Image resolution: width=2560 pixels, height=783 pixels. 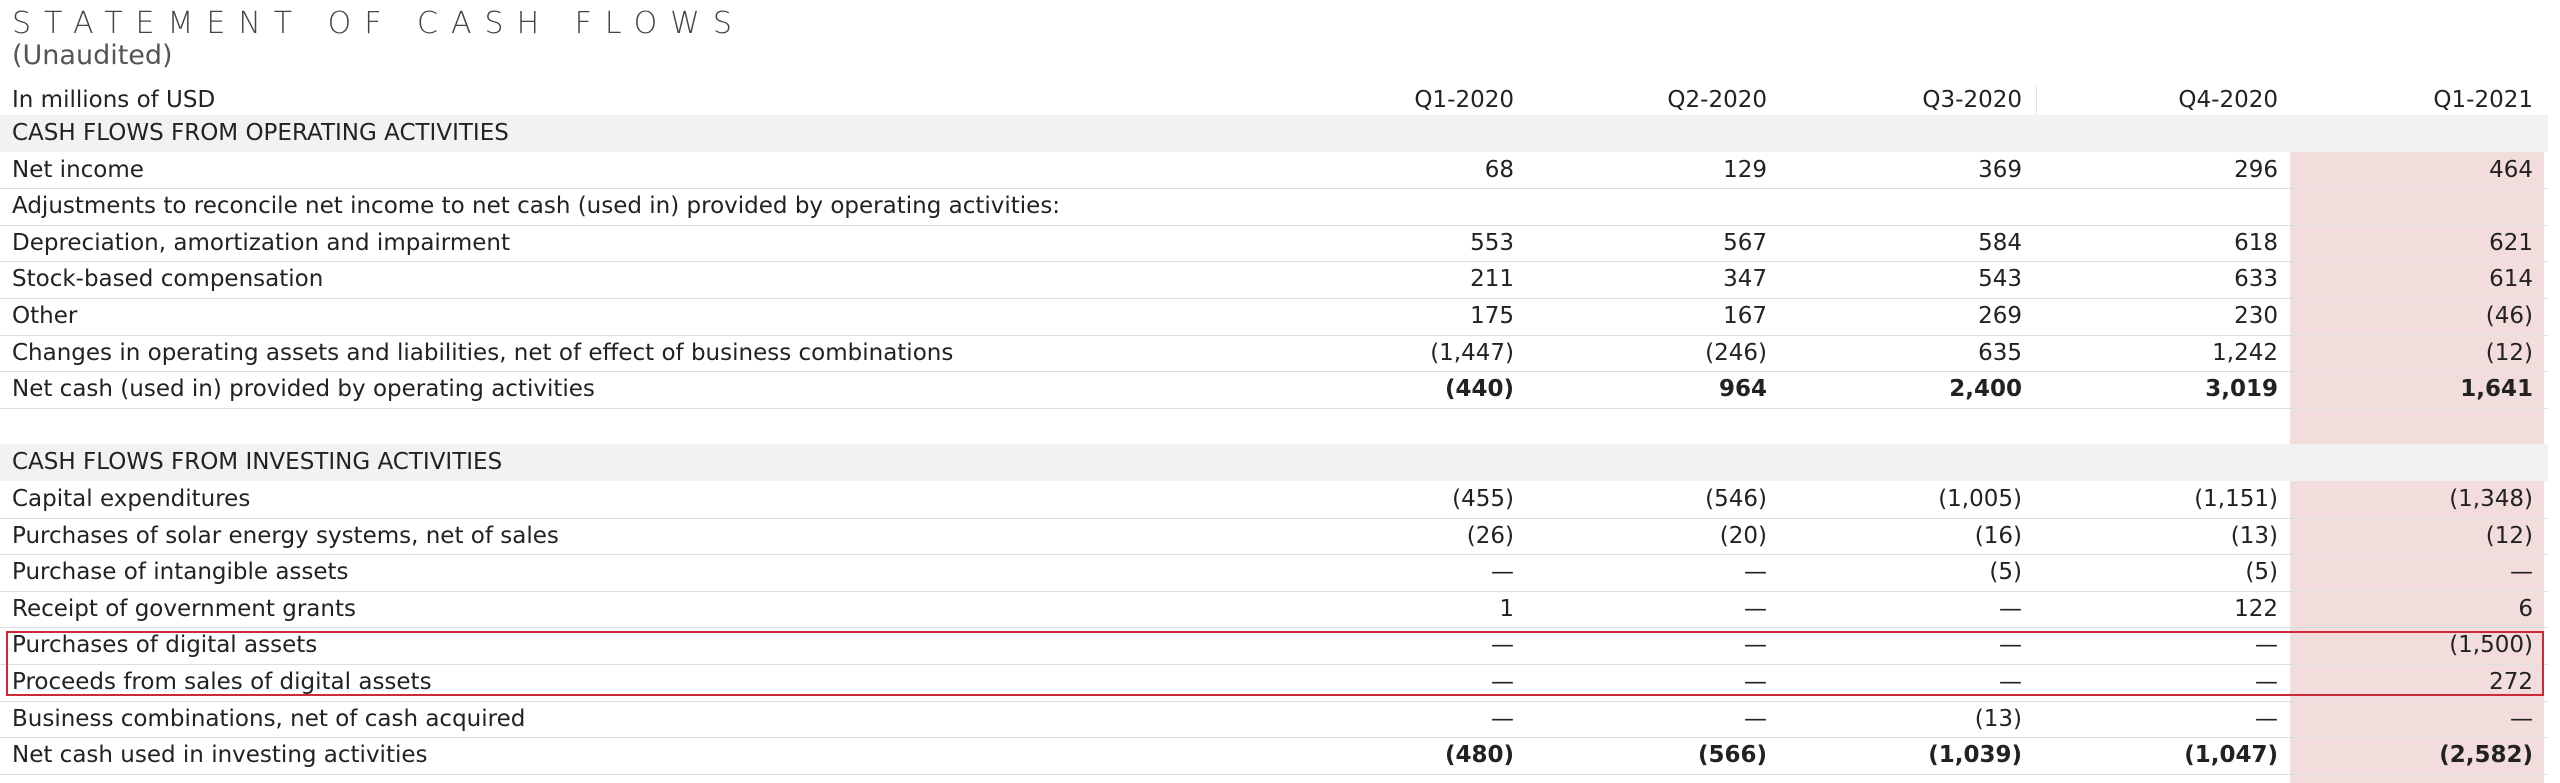 I want to click on cell-q1-2020: 1, so click(x=1506, y=608).